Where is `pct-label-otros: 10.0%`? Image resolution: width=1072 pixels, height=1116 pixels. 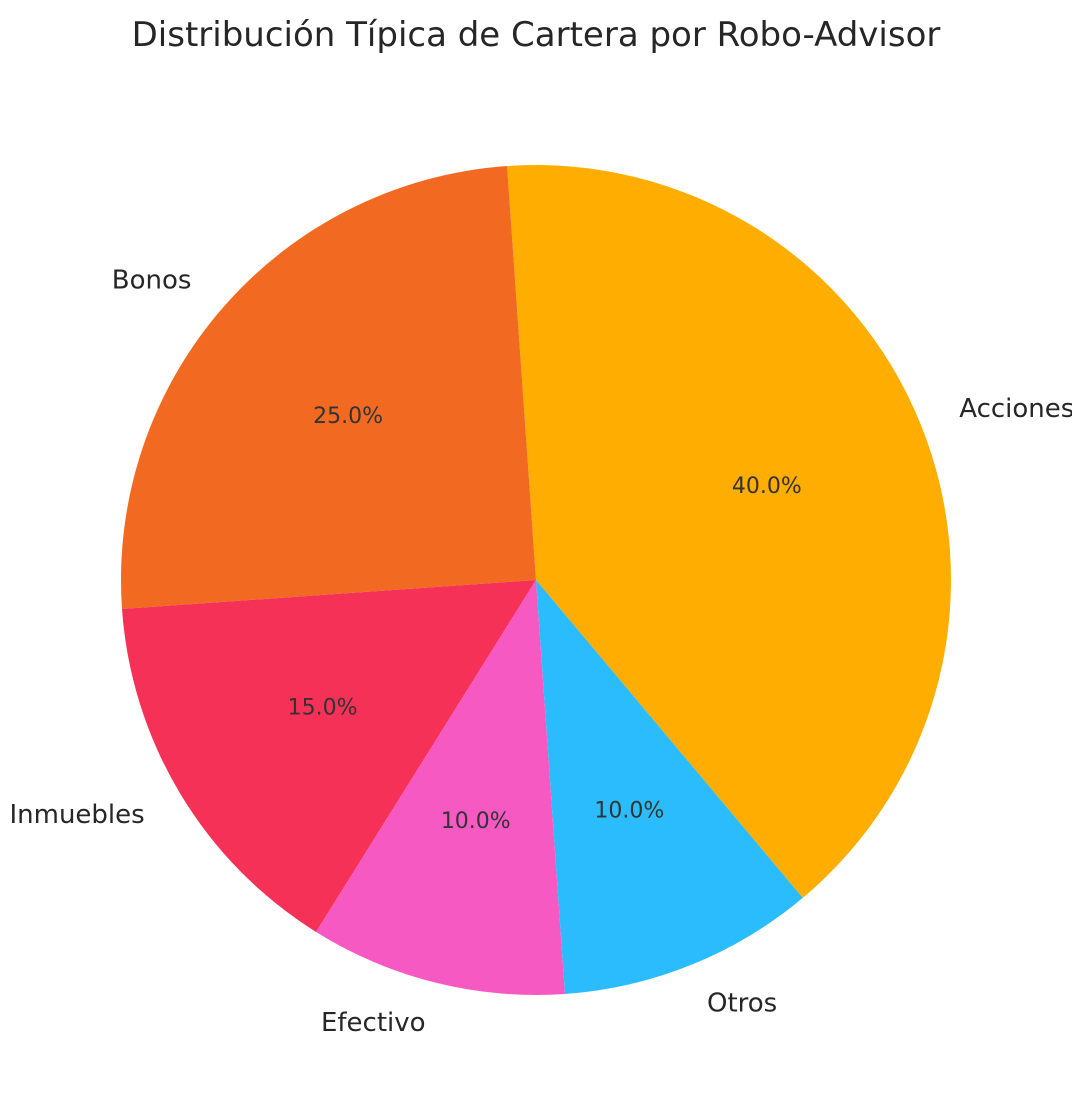
pct-label-otros: 10.0% is located at coordinates (629, 810).